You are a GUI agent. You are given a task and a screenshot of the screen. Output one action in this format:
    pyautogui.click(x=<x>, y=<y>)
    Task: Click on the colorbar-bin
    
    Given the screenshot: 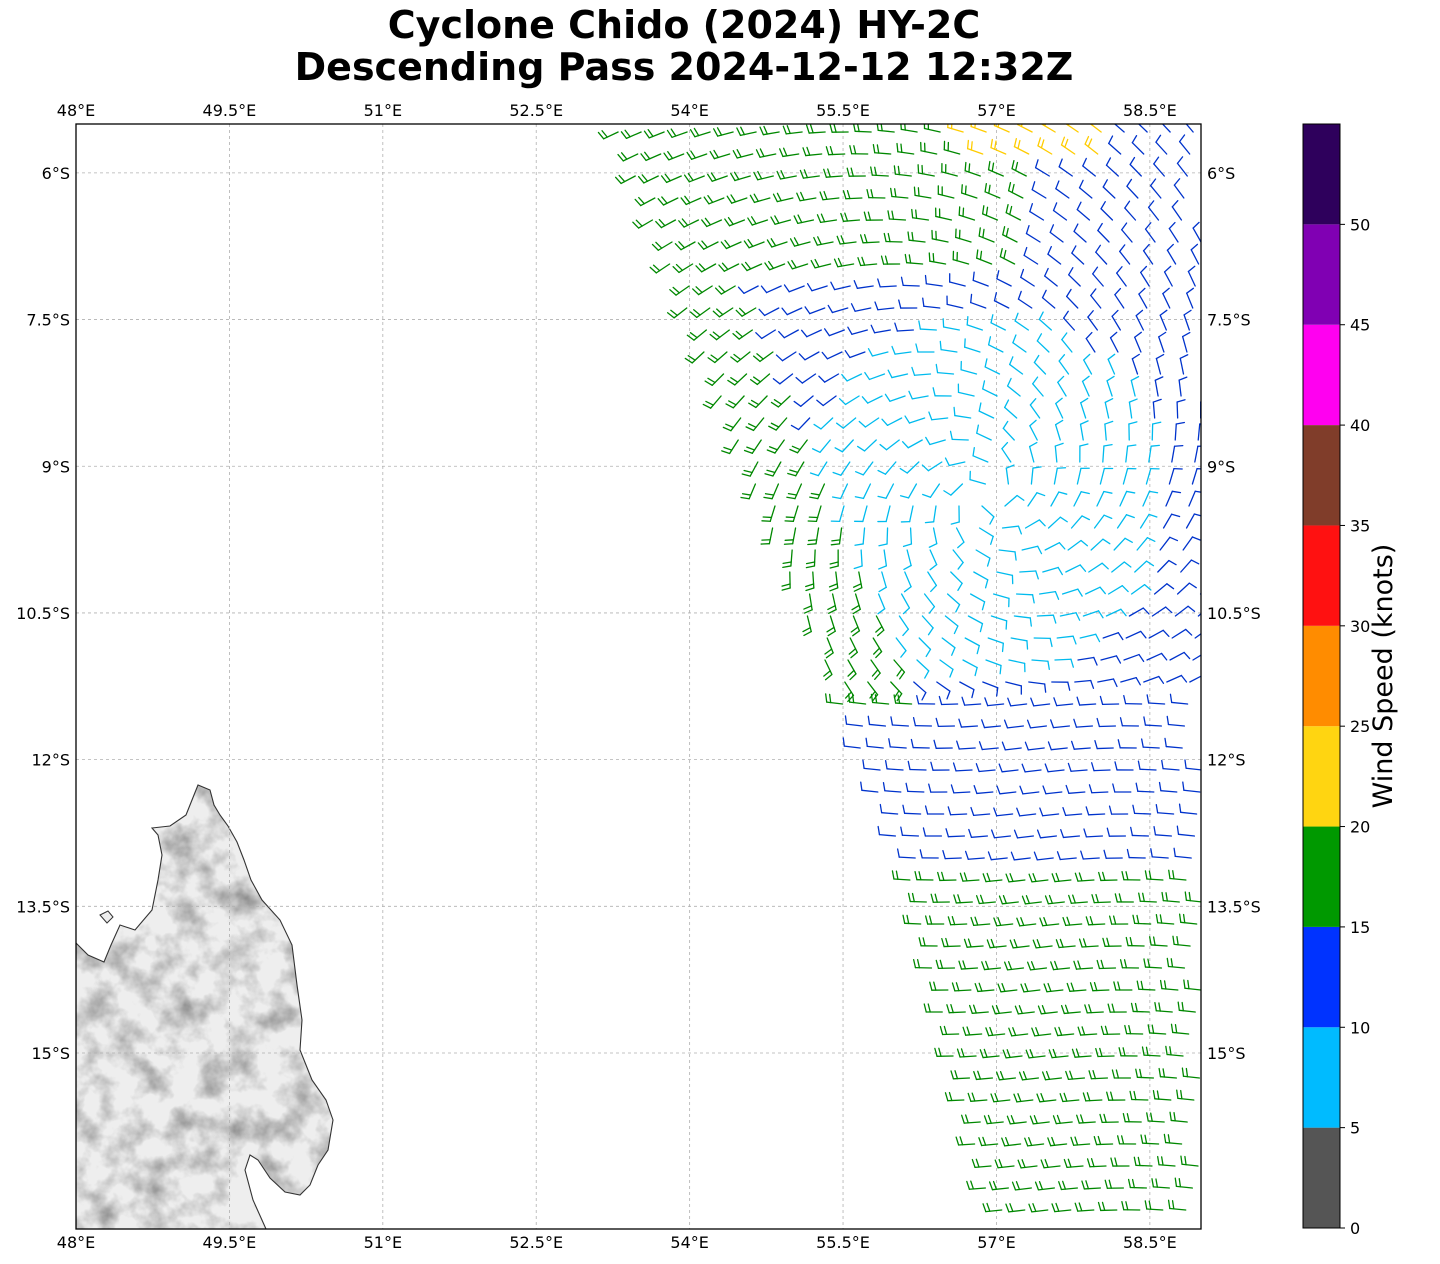 What is the action you would take?
    pyautogui.click(x=1321, y=375)
    